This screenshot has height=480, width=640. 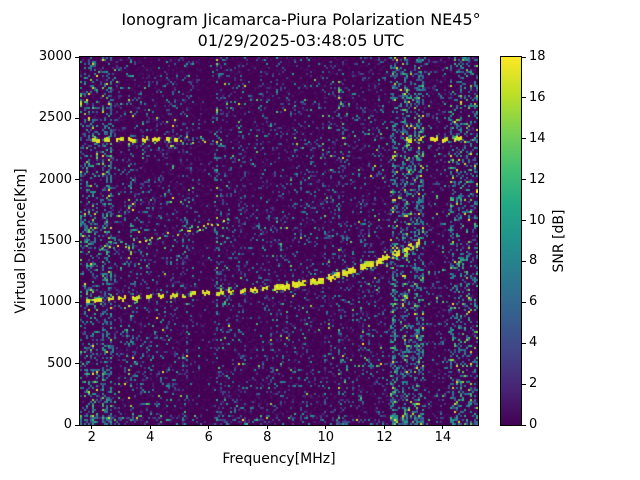 What do you see at coordinates (21, 241) in the screenshot?
I see `y-axis-label: Virtual Distance[Km]` at bounding box center [21, 241].